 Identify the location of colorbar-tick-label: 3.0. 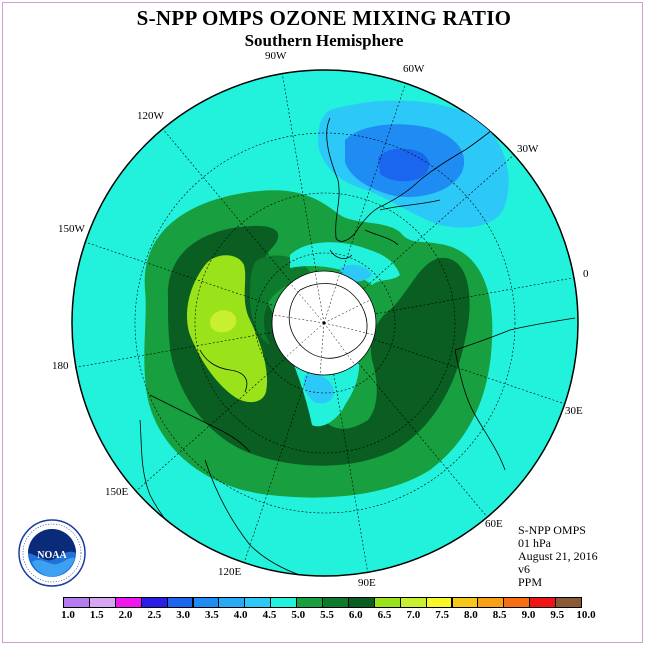
(183, 615).